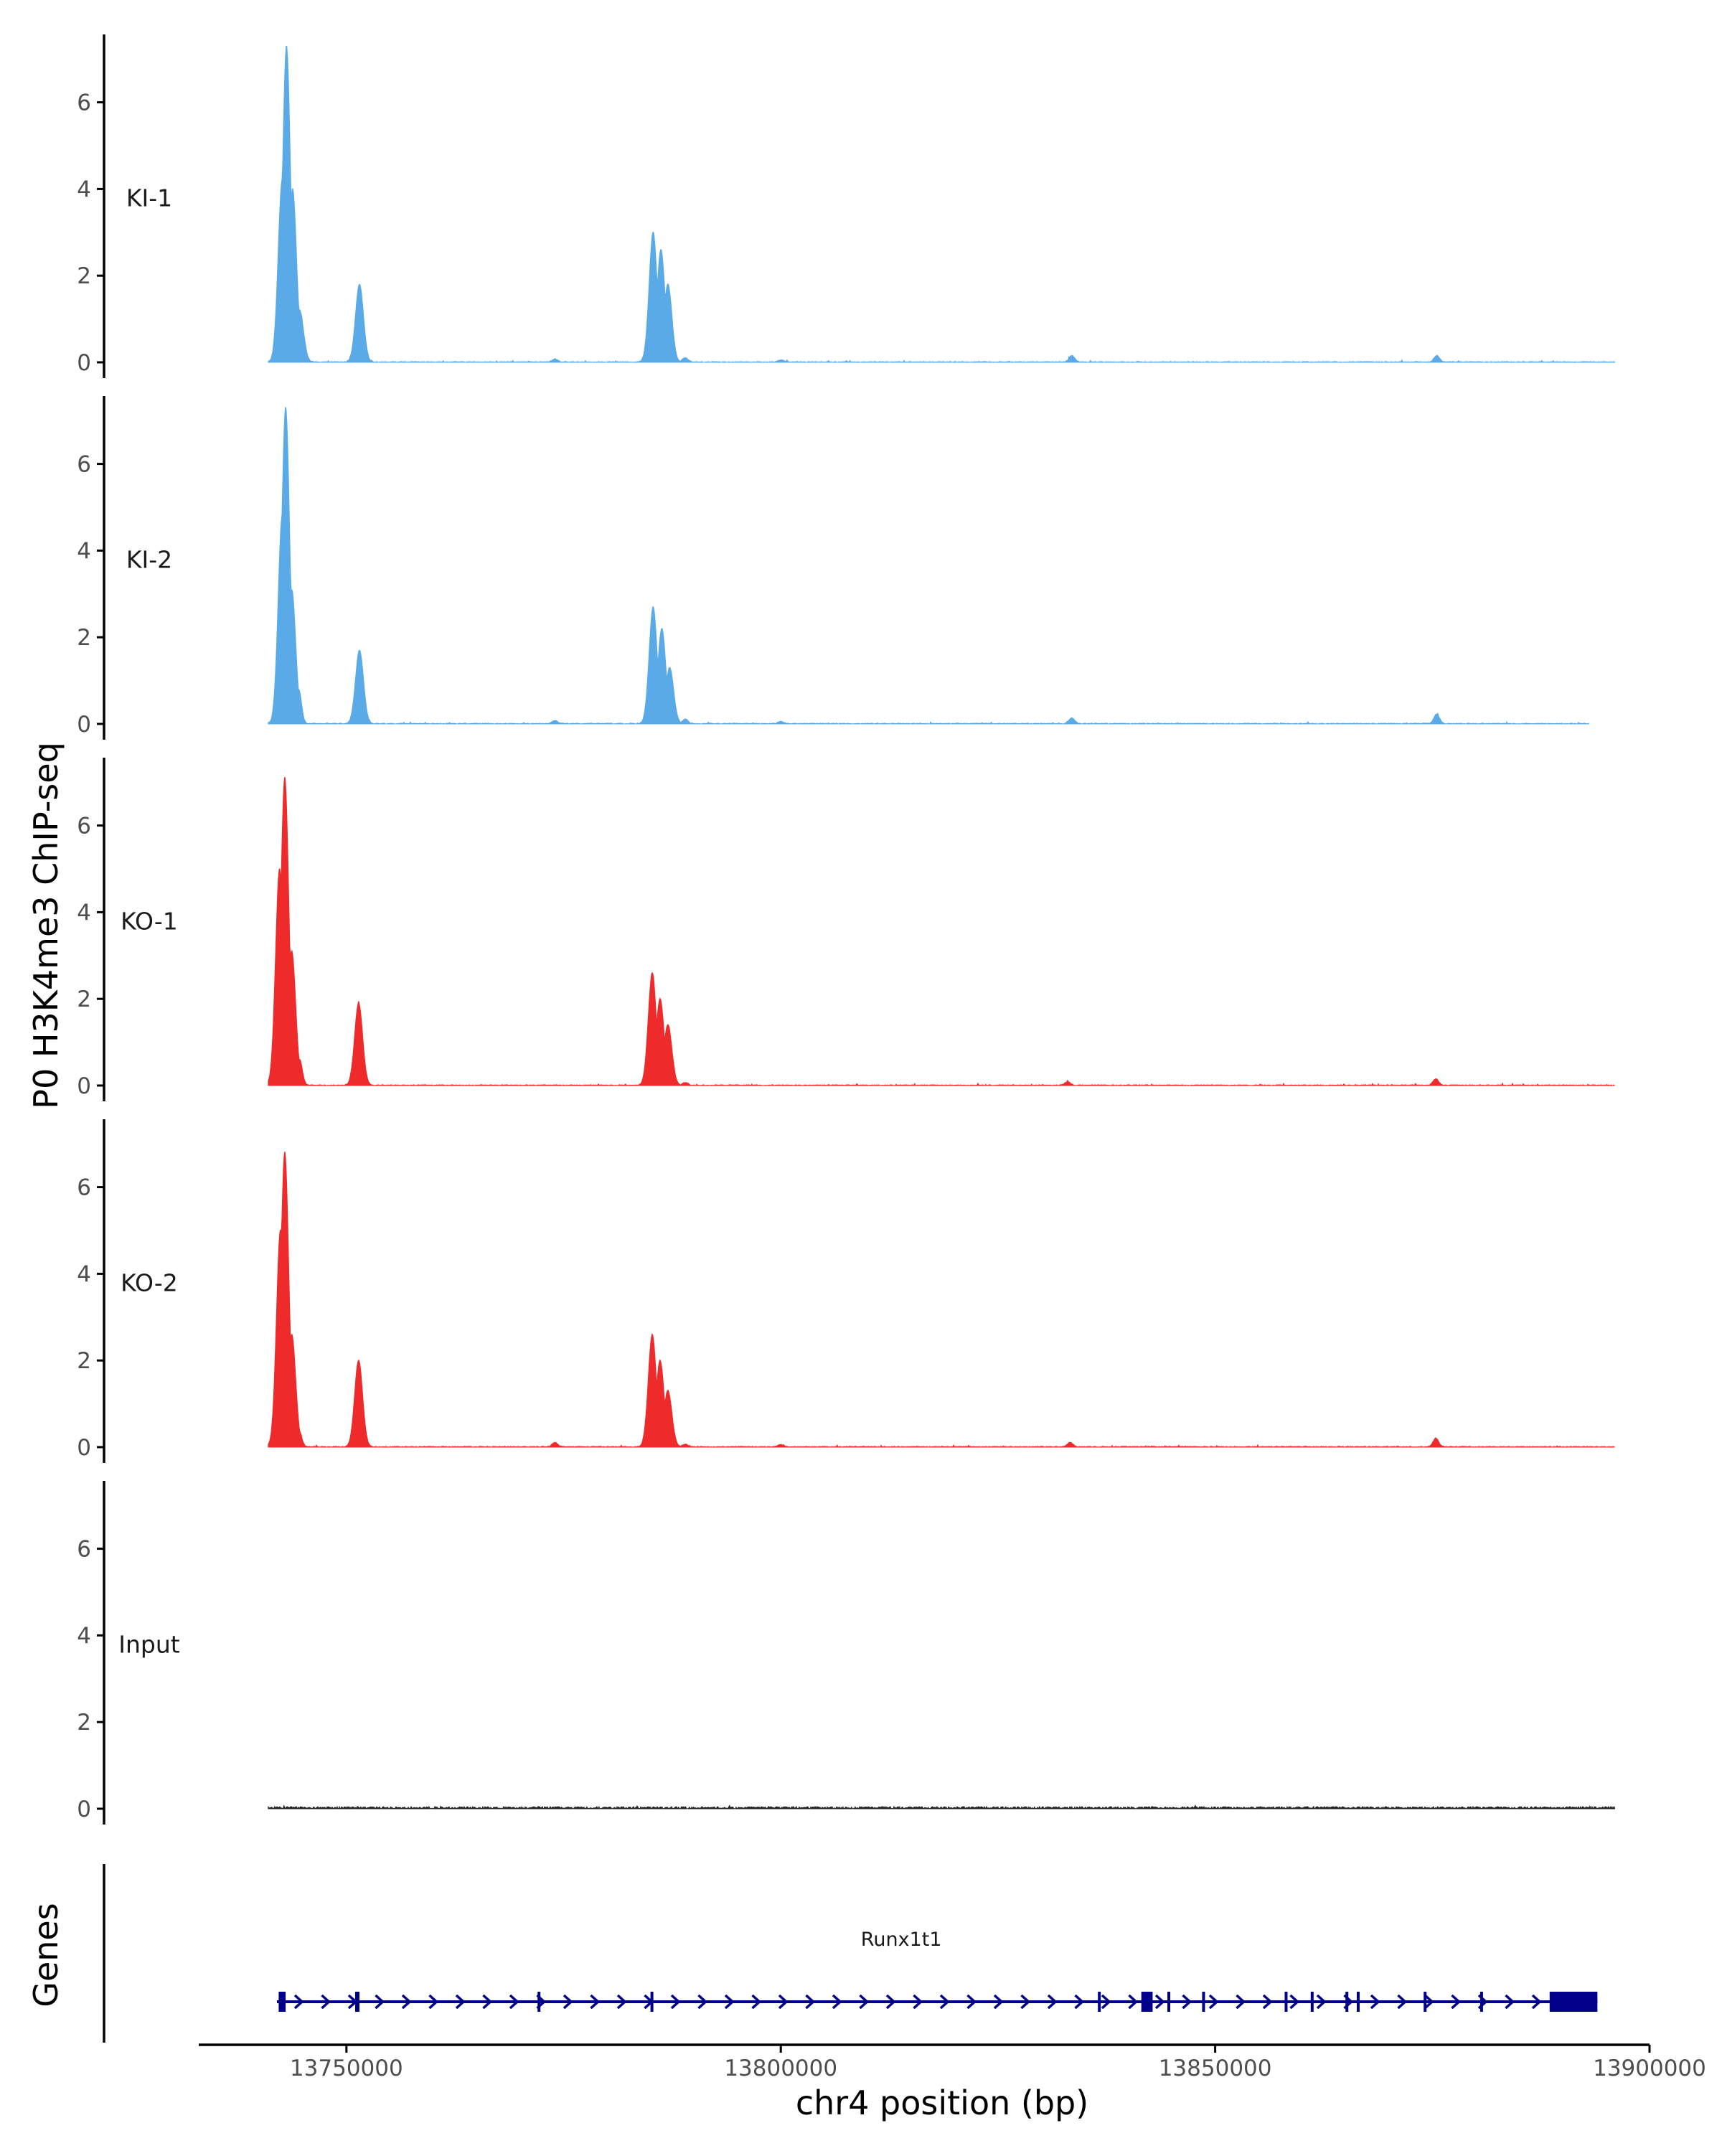  I want to click on genes-axis-title: Genes, so click(46, 1955).